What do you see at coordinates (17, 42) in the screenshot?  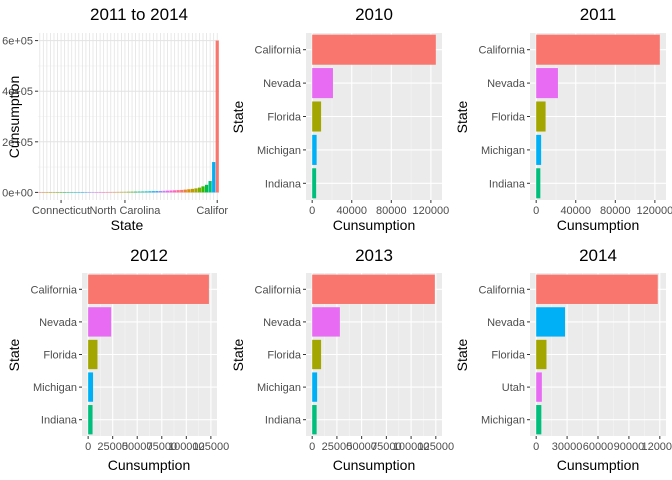 I see `y-tick-label: 6e+05` at bounding box center [17, 42].